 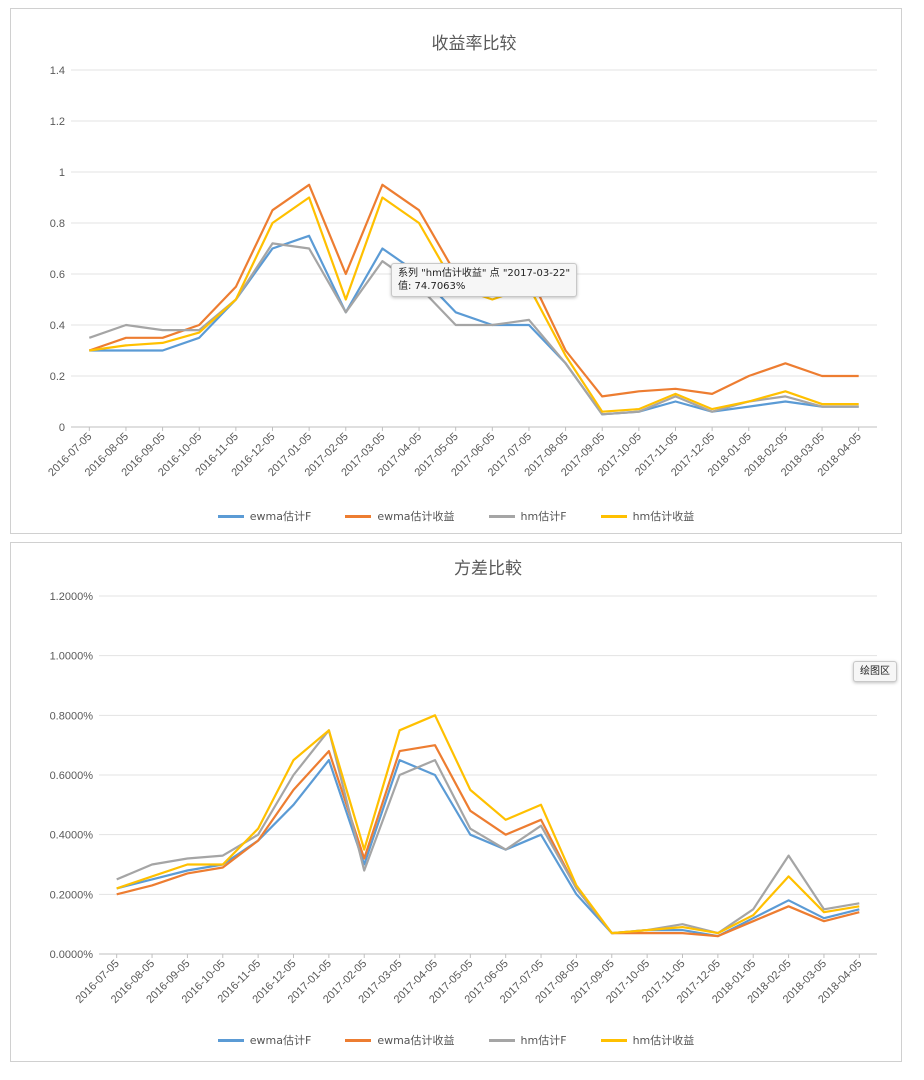 I want to click on y-tick-label: 0.0000%, so click(x=72, y=955).